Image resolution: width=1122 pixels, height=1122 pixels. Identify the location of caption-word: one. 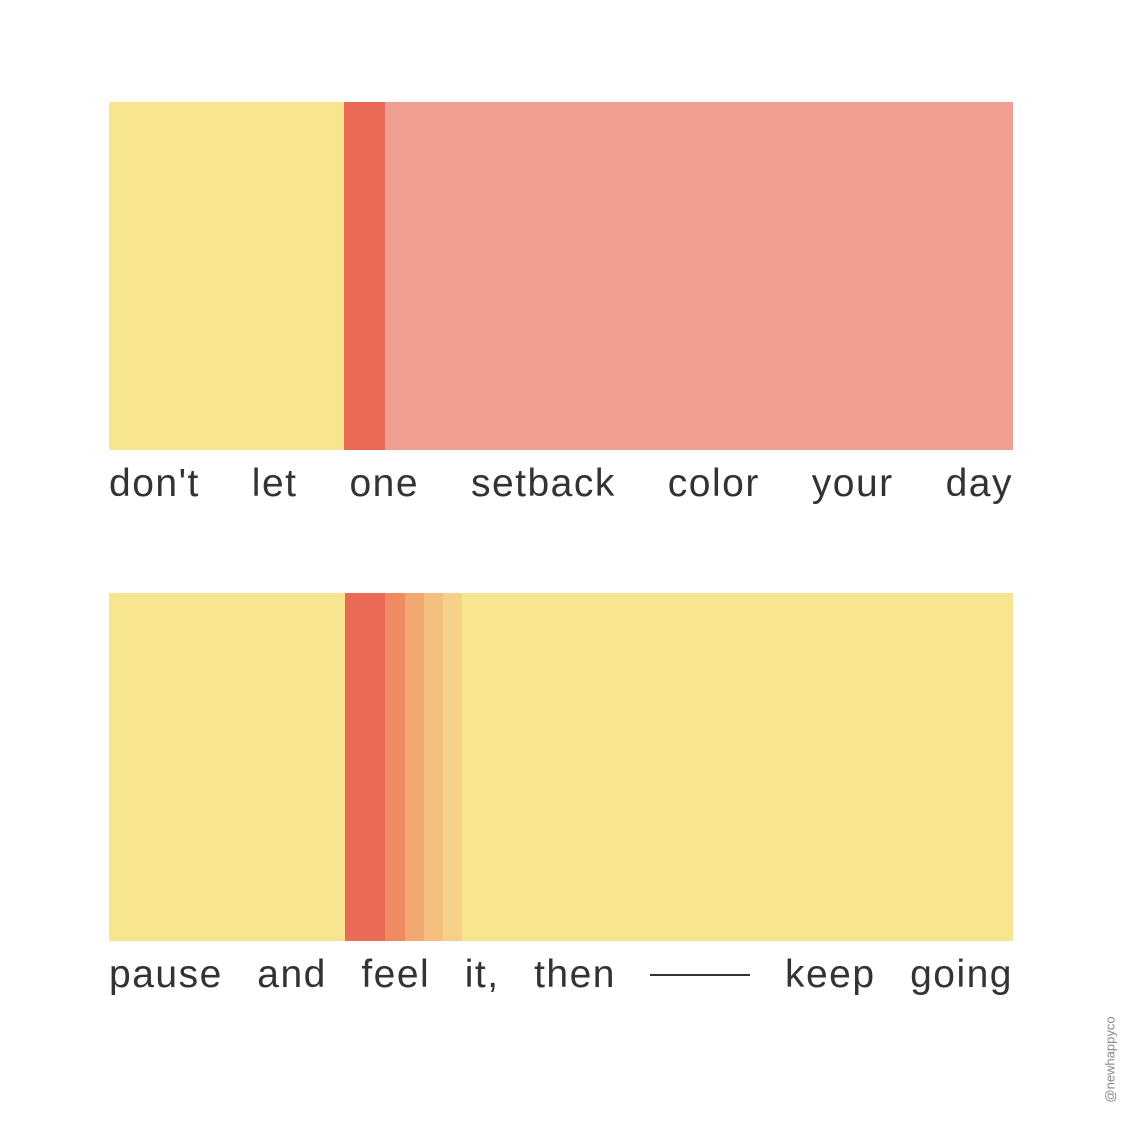
(384, 483).